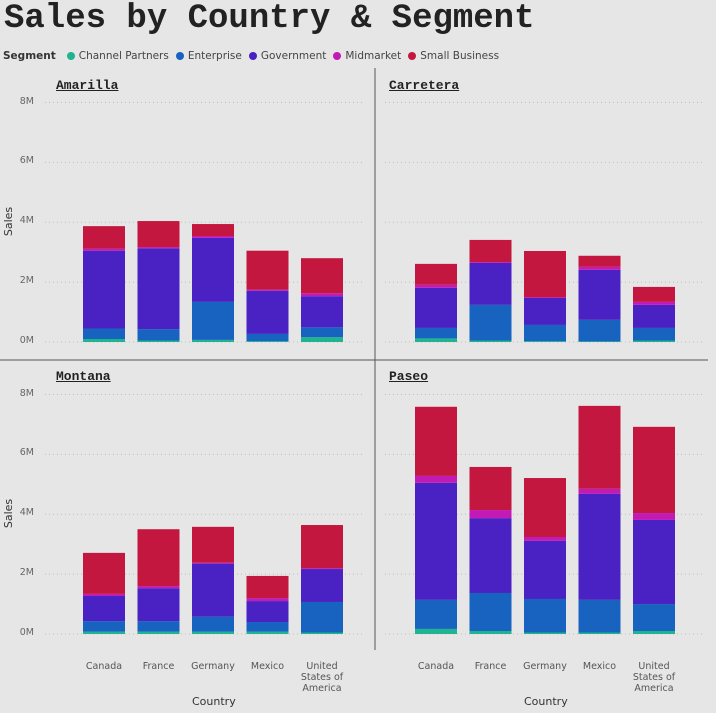 This screenshot has width=716, height=713. Describe the element at coordinates (460, 56) in the screenshot. I see `legend-label: Small Business` at that location.